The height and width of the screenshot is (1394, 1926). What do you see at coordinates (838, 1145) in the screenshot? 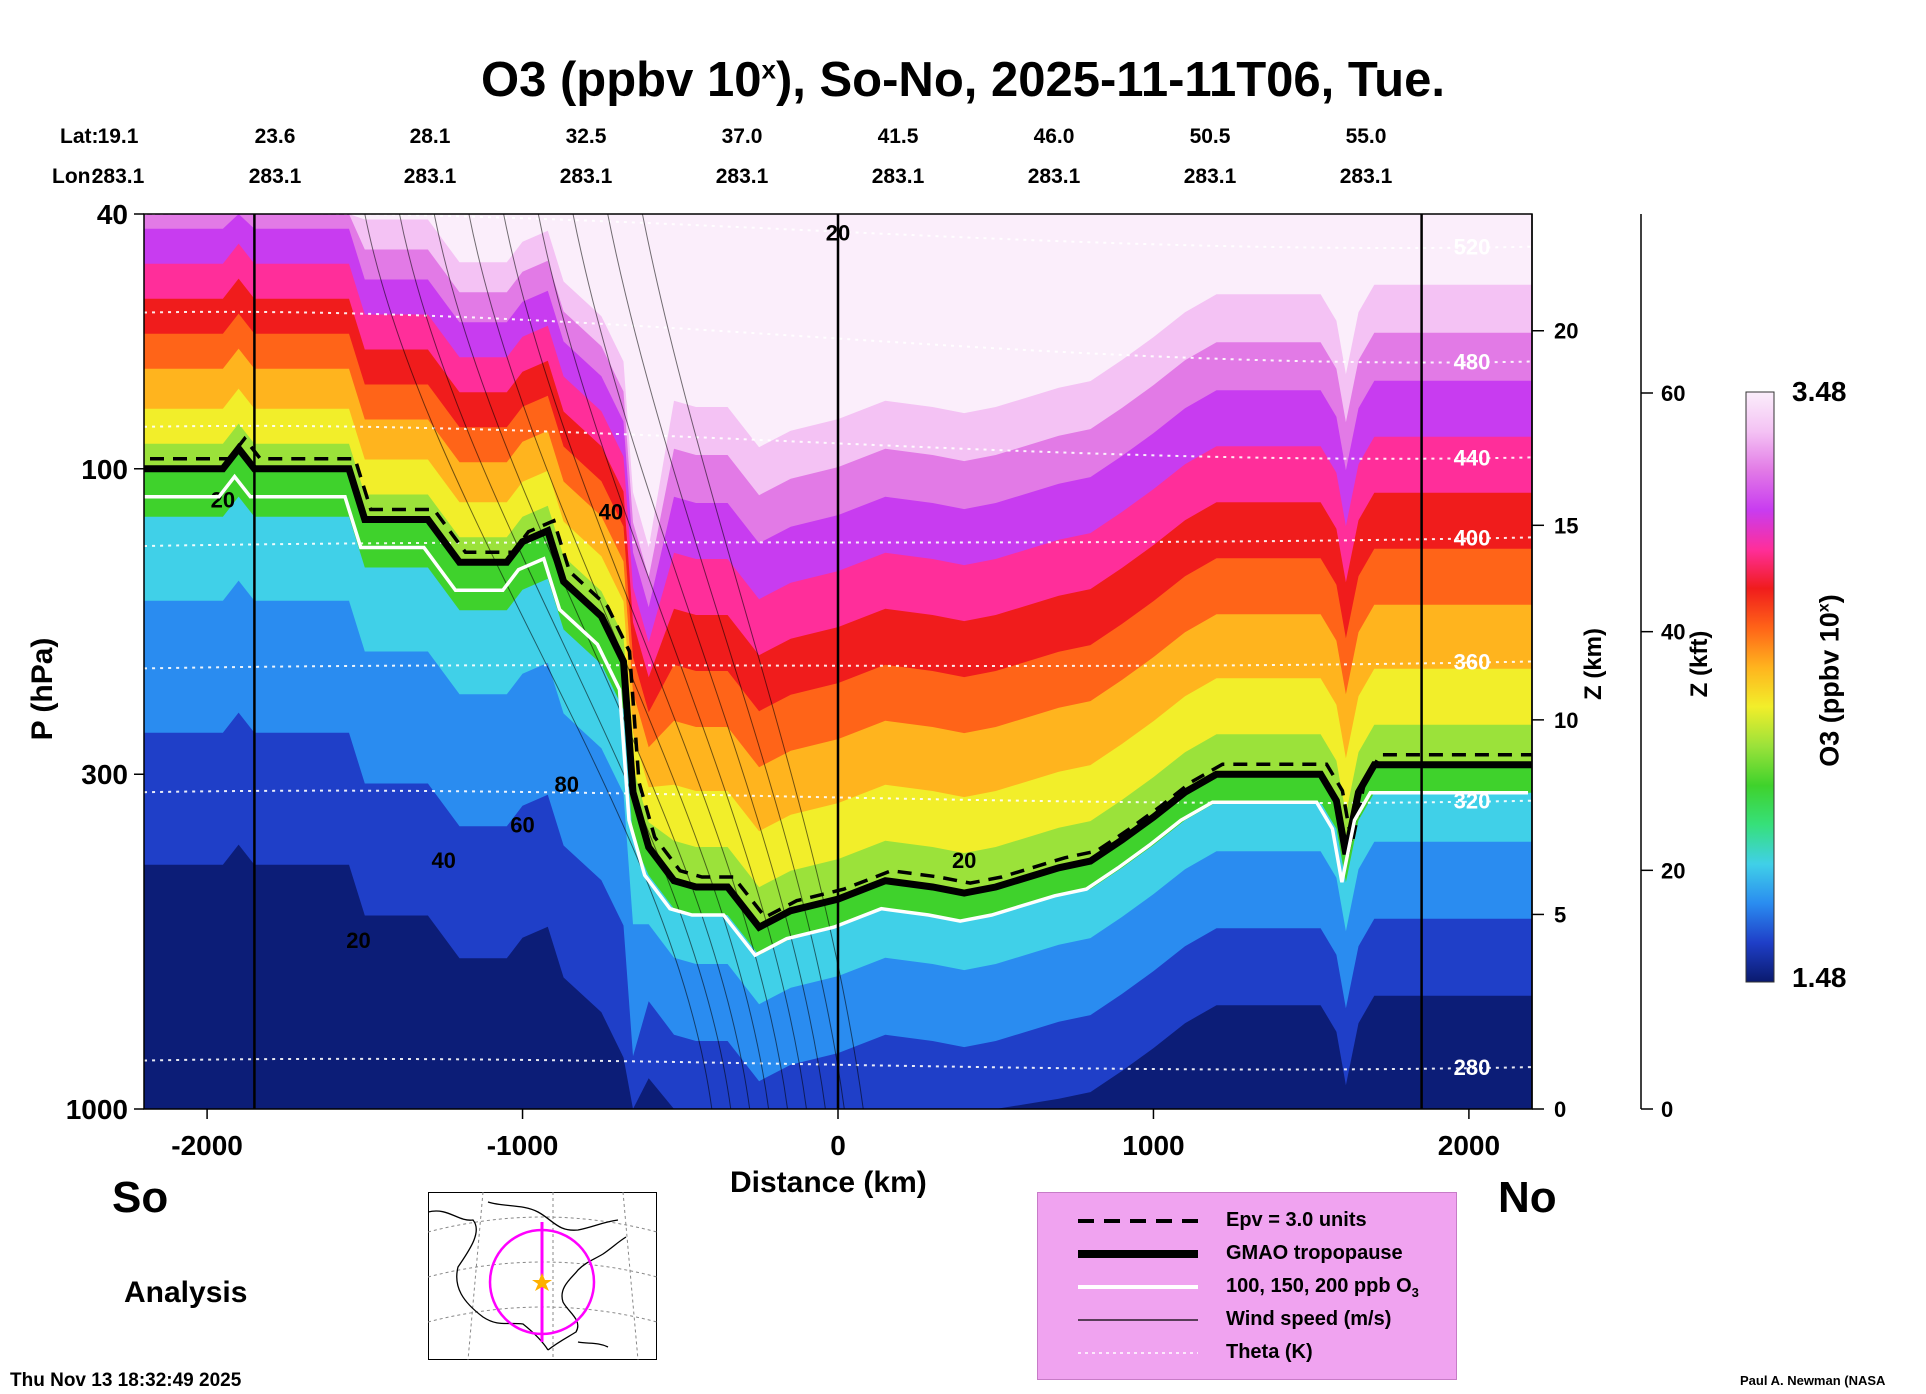
I see `x-tick-label-2: 0` at bounding box center [838, 1145].